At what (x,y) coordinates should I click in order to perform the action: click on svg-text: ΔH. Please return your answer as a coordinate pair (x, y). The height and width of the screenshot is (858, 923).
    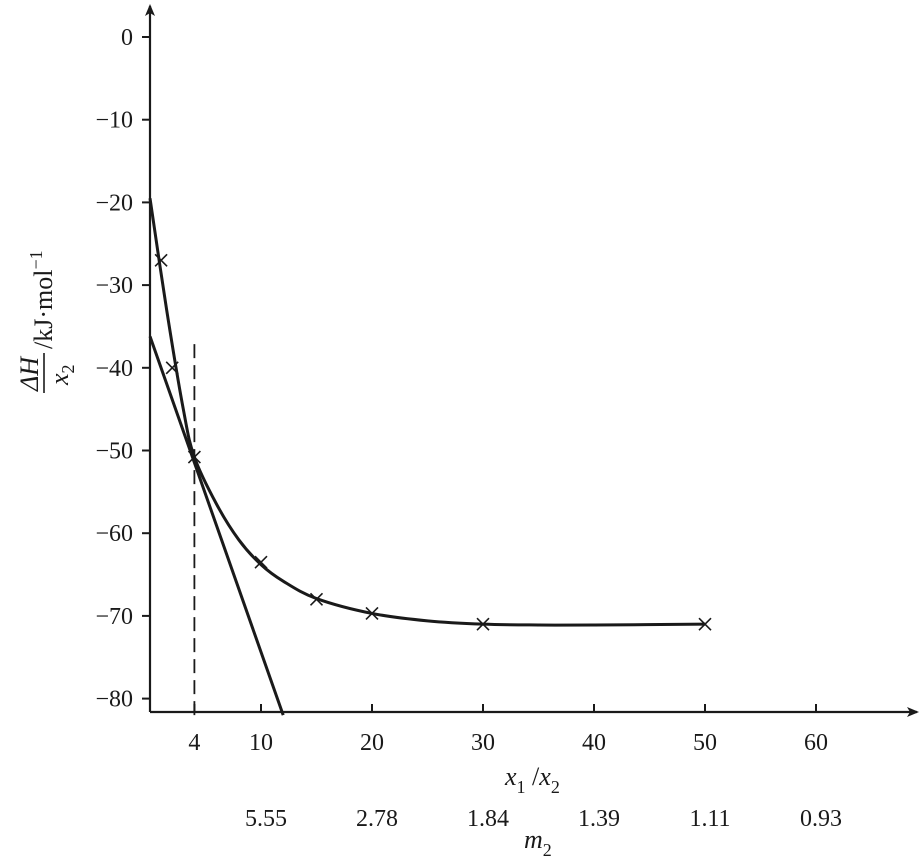
    Looking at the image, I should click on (29, 374).